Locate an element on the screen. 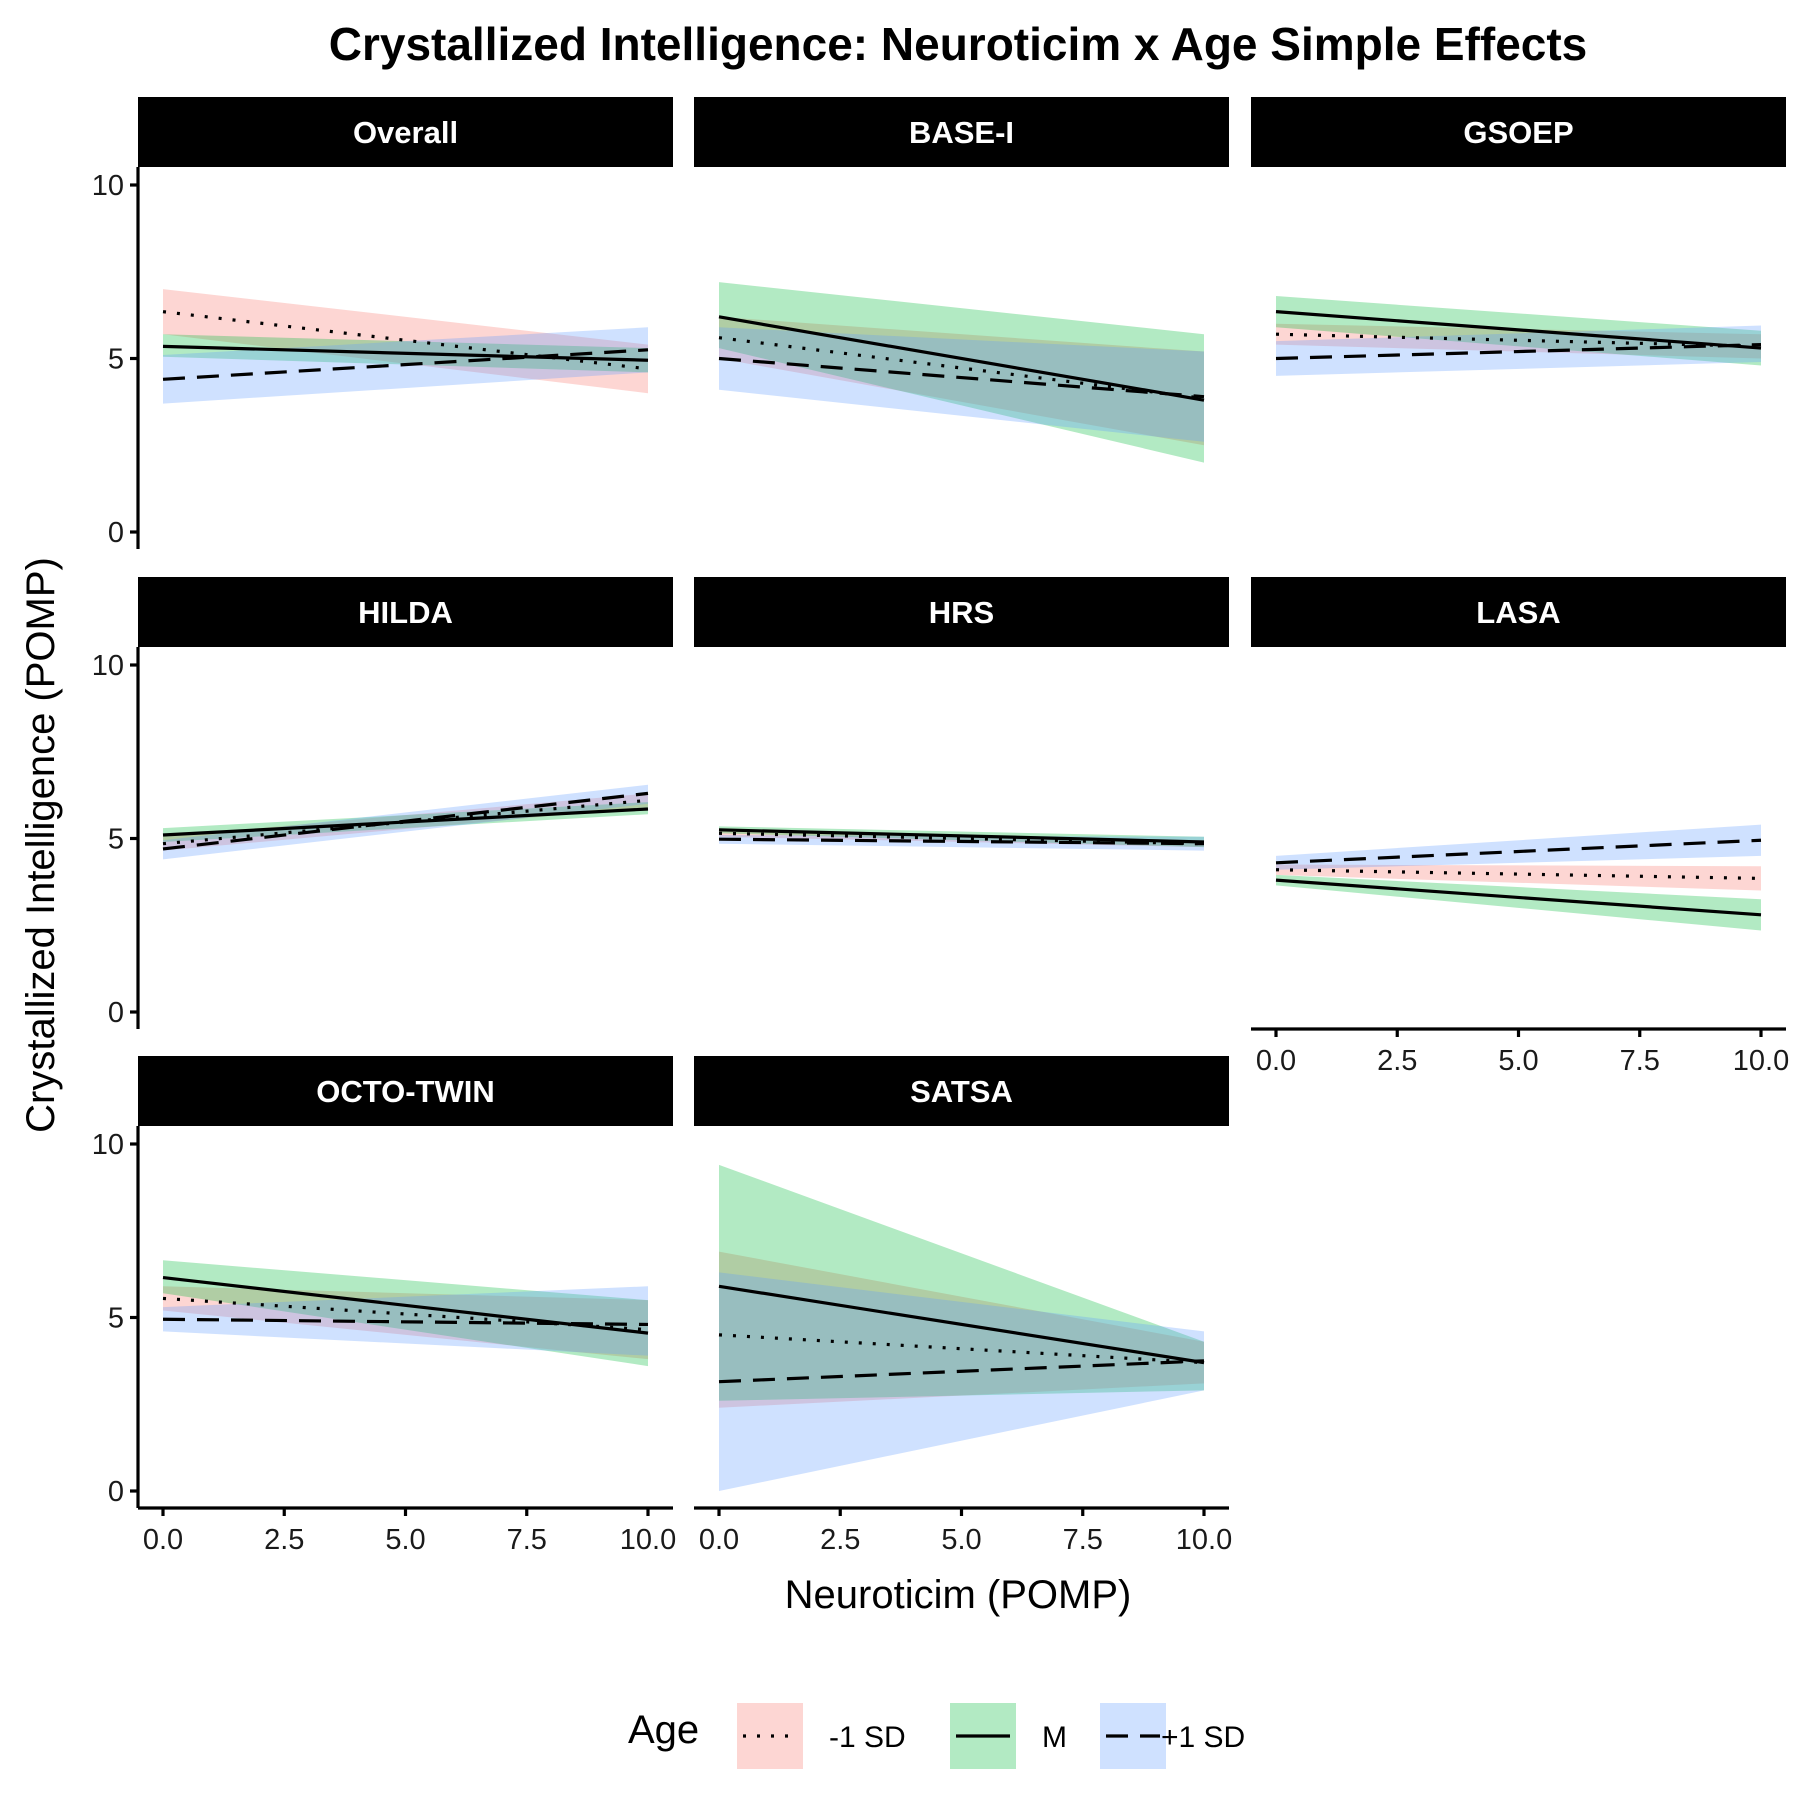  y-tick-label-octo-twin: 5 is located at coordinates (116, 1319).